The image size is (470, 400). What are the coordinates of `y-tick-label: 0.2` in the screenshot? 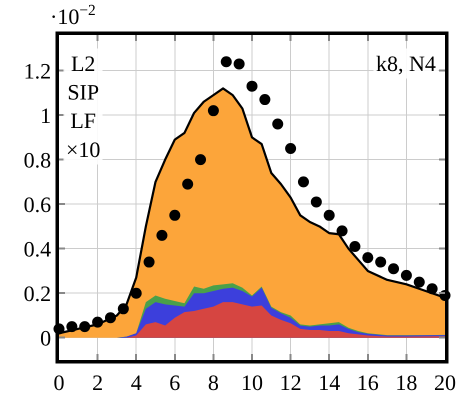 It's located at (38, 293).